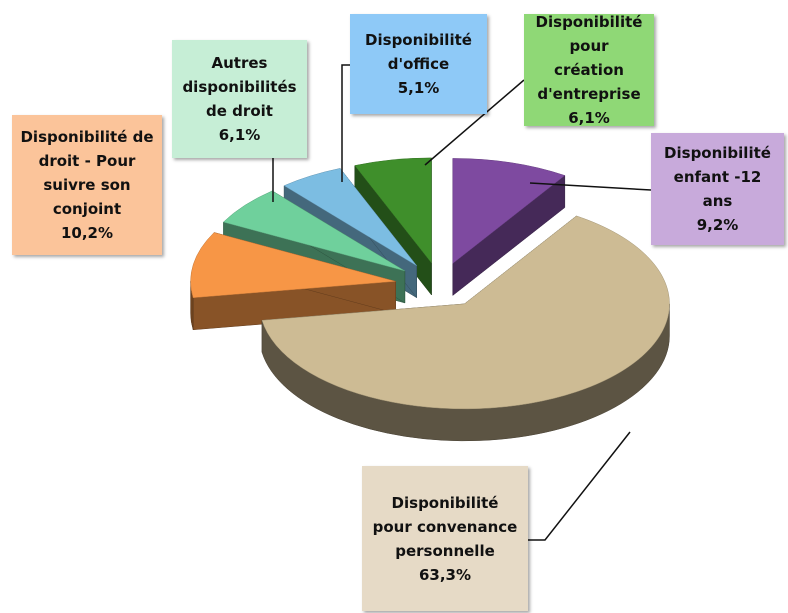  I want to click on label-box: Disponibilité d'office 5,1%, so click(418, 64).